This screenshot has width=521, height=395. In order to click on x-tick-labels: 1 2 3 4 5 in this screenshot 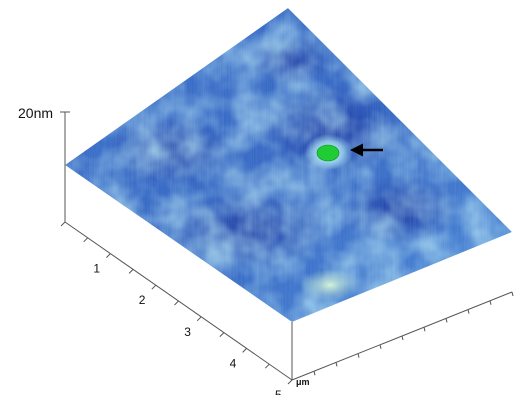, I will do `click(187, 328)`.